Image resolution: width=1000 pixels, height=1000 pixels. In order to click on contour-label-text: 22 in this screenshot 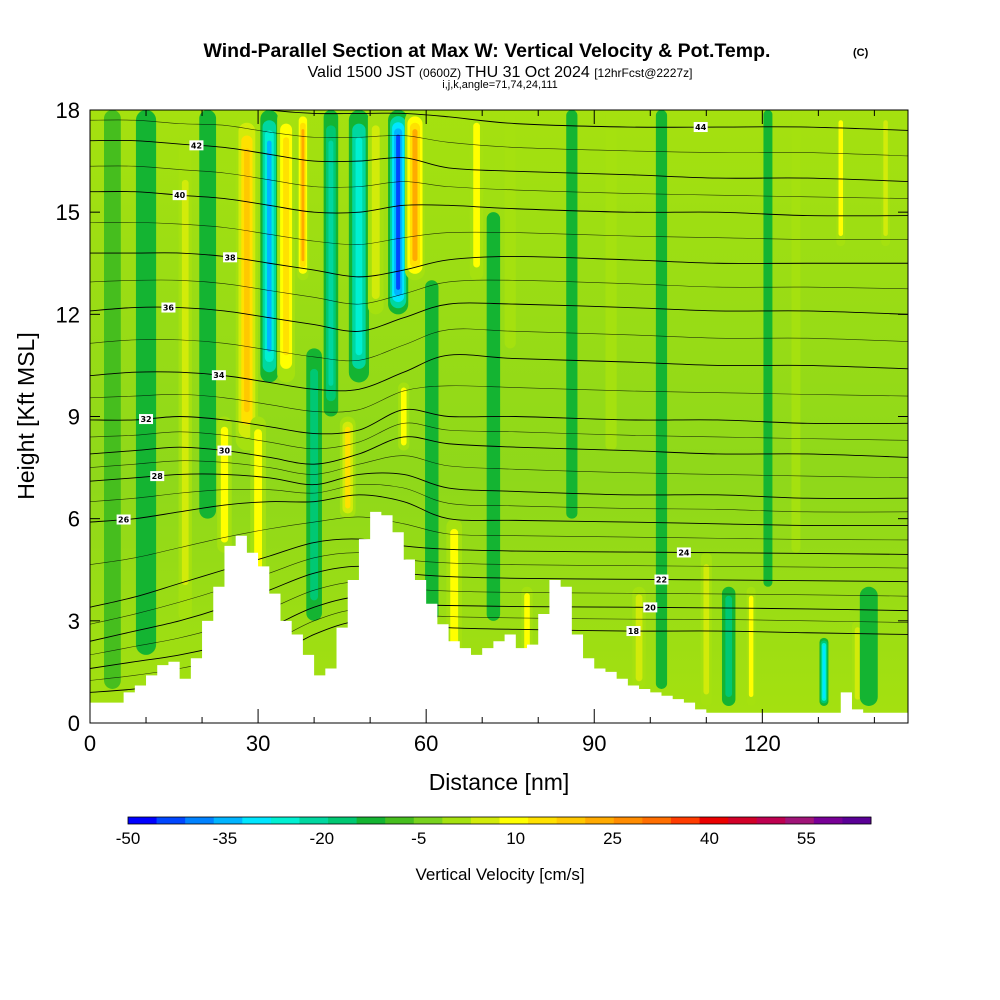, I will do `click(661, 580)`.